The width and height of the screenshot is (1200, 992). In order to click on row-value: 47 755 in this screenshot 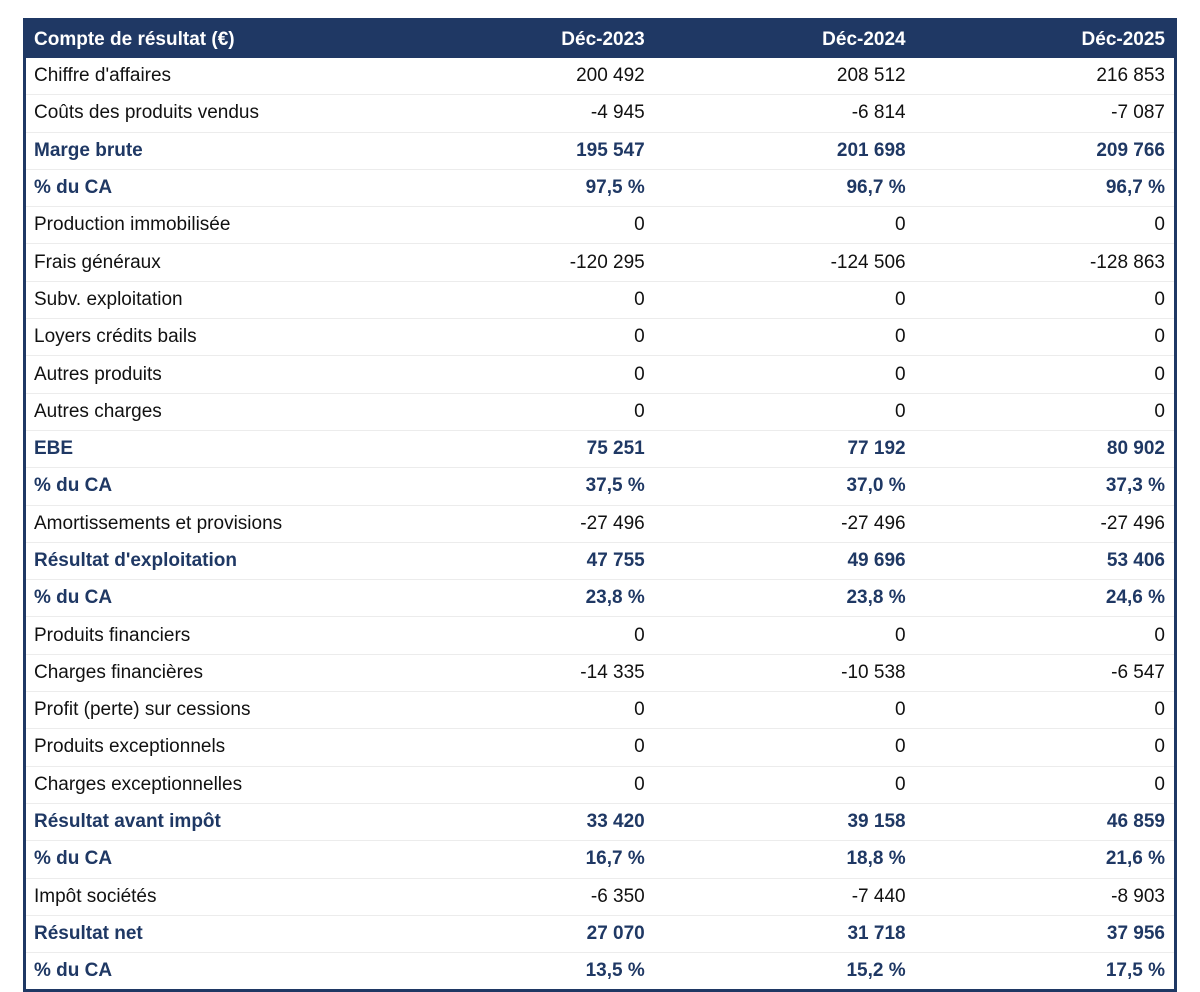, I will do `click(523, 561)`.